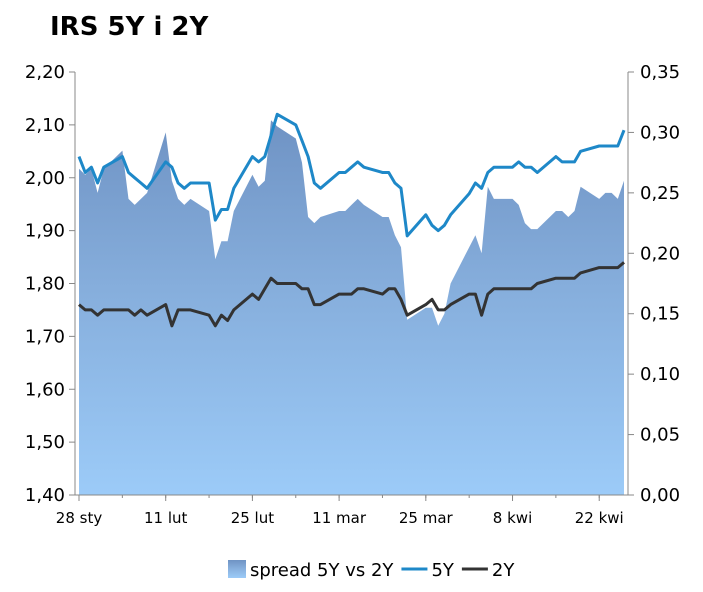 The image size is (703, 592). Describe the element at coordinates (660, 132) in the screenshot. I see `y-right-tick-label: 0,30` at that location.